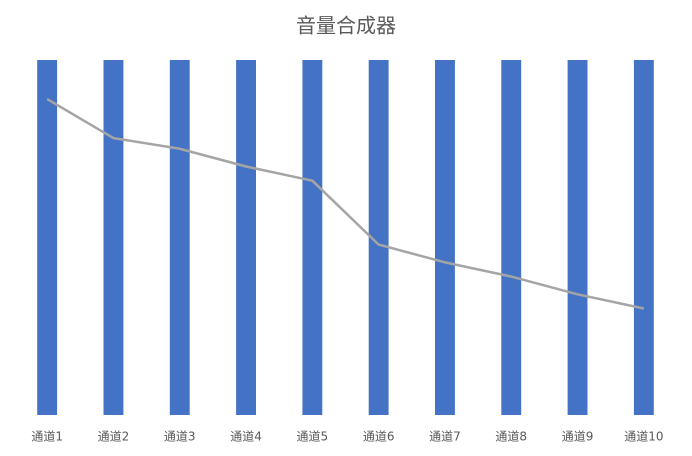  Describe the element at coordinates (445, 437) in the screenshot. I see `x-tick-label: 通道7` at that location.